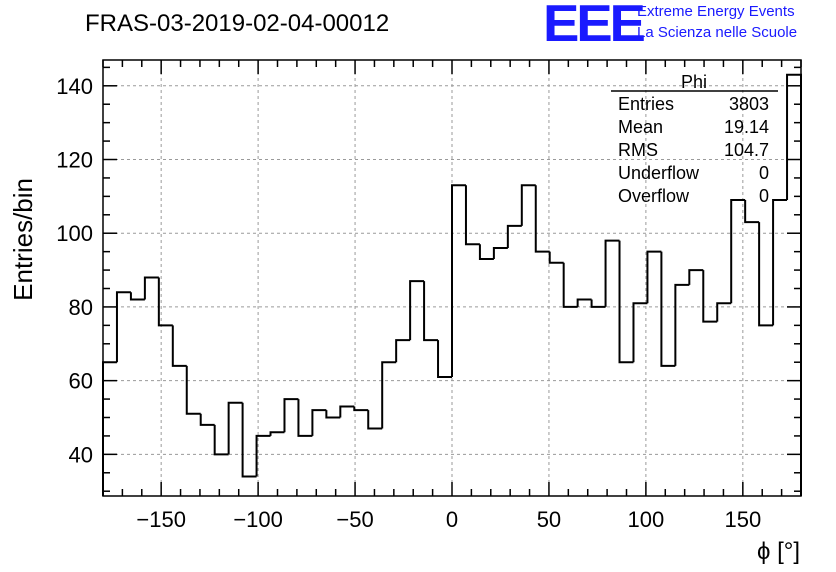 This screenshot has width=836, height=572. What do you see at coordinates (640, 127) in the screenshot?
I see `stats-row-label: Mean` at bounding box center [640, 127].